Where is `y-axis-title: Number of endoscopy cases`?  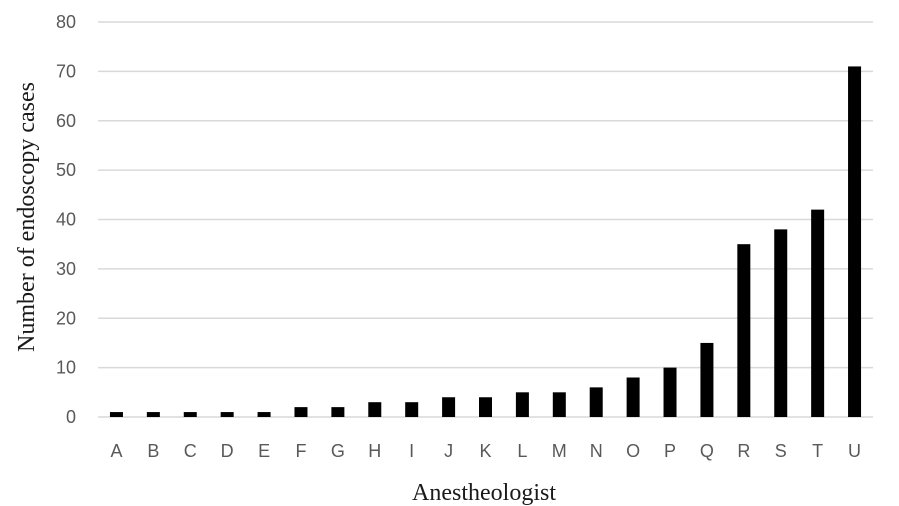
y-axis-title: Number of endoscopy cases is located at coordinates (27, 217).